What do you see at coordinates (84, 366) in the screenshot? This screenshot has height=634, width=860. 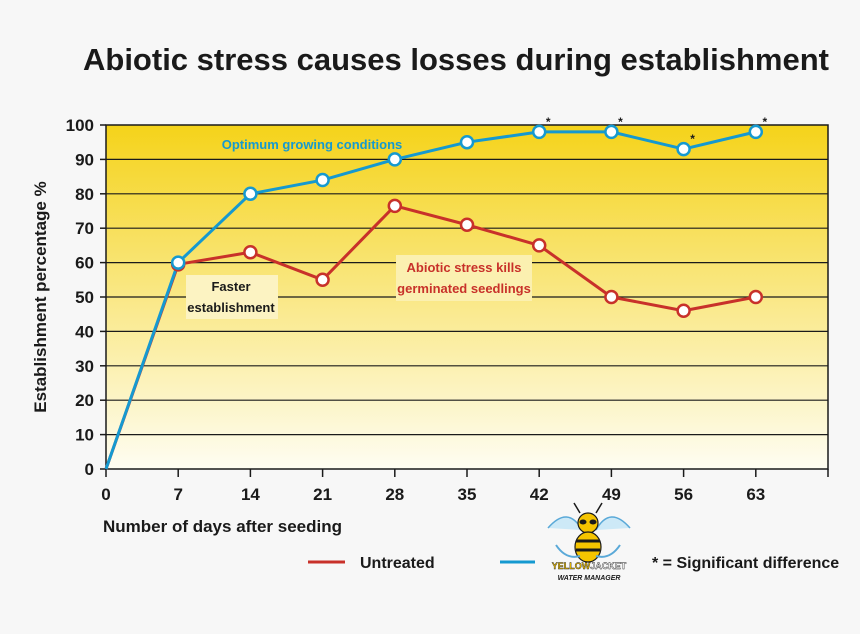 I see `y-tick-label-30: 30` at bounding box center [84, 366].